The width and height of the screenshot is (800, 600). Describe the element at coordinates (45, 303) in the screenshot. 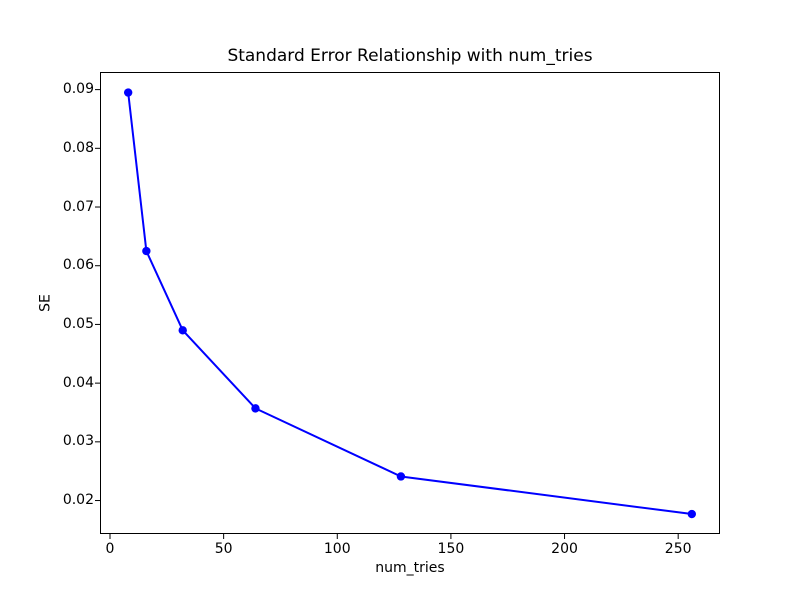

I see `y-axis-label: SE` at that location.